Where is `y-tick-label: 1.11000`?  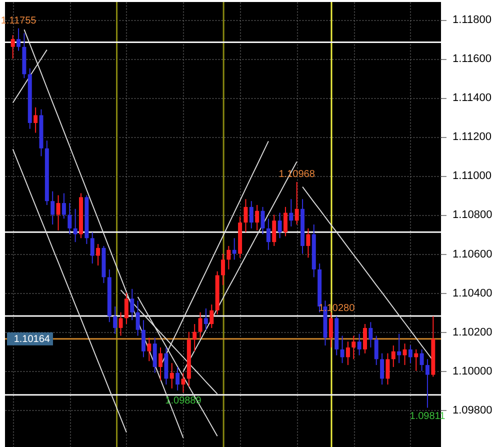 y-tick-label: 1.11000 is located at coordinates (472, 176).